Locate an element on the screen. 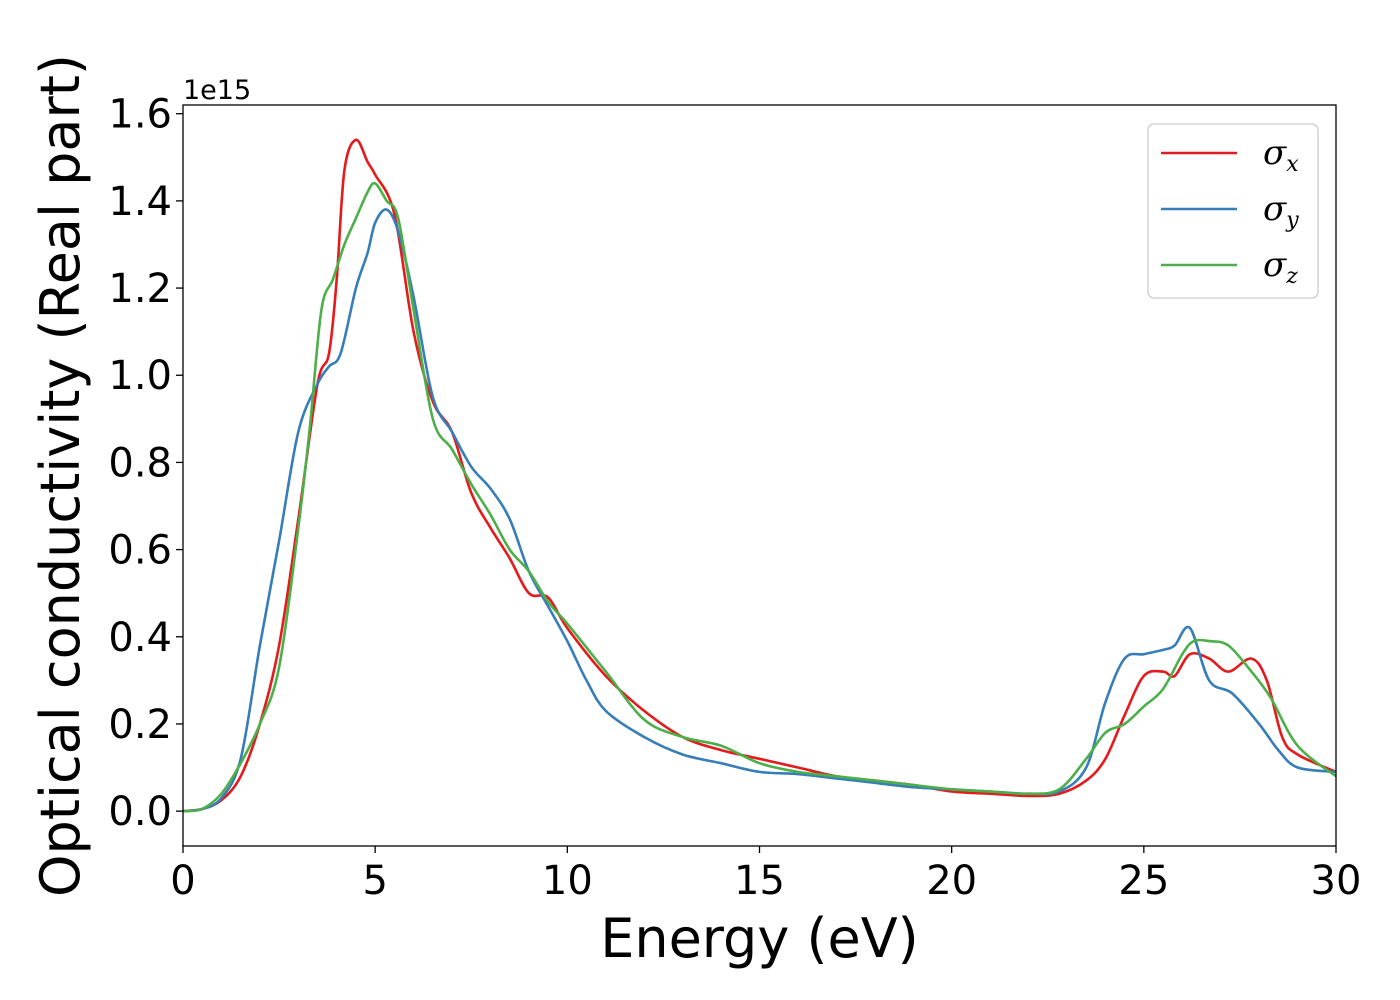 The width and height of the screenshot is (1400, 1000). y-axis-ticks: 0.0 0.2 0.4 0.6 0.8 1.0 1.2 1.4 1.6 is located at coordinates (145, 463).